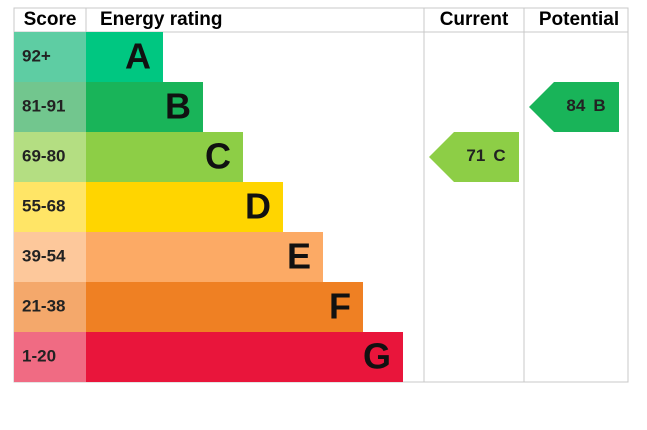  I want to click on rating-letter: E, so click(299, 256).